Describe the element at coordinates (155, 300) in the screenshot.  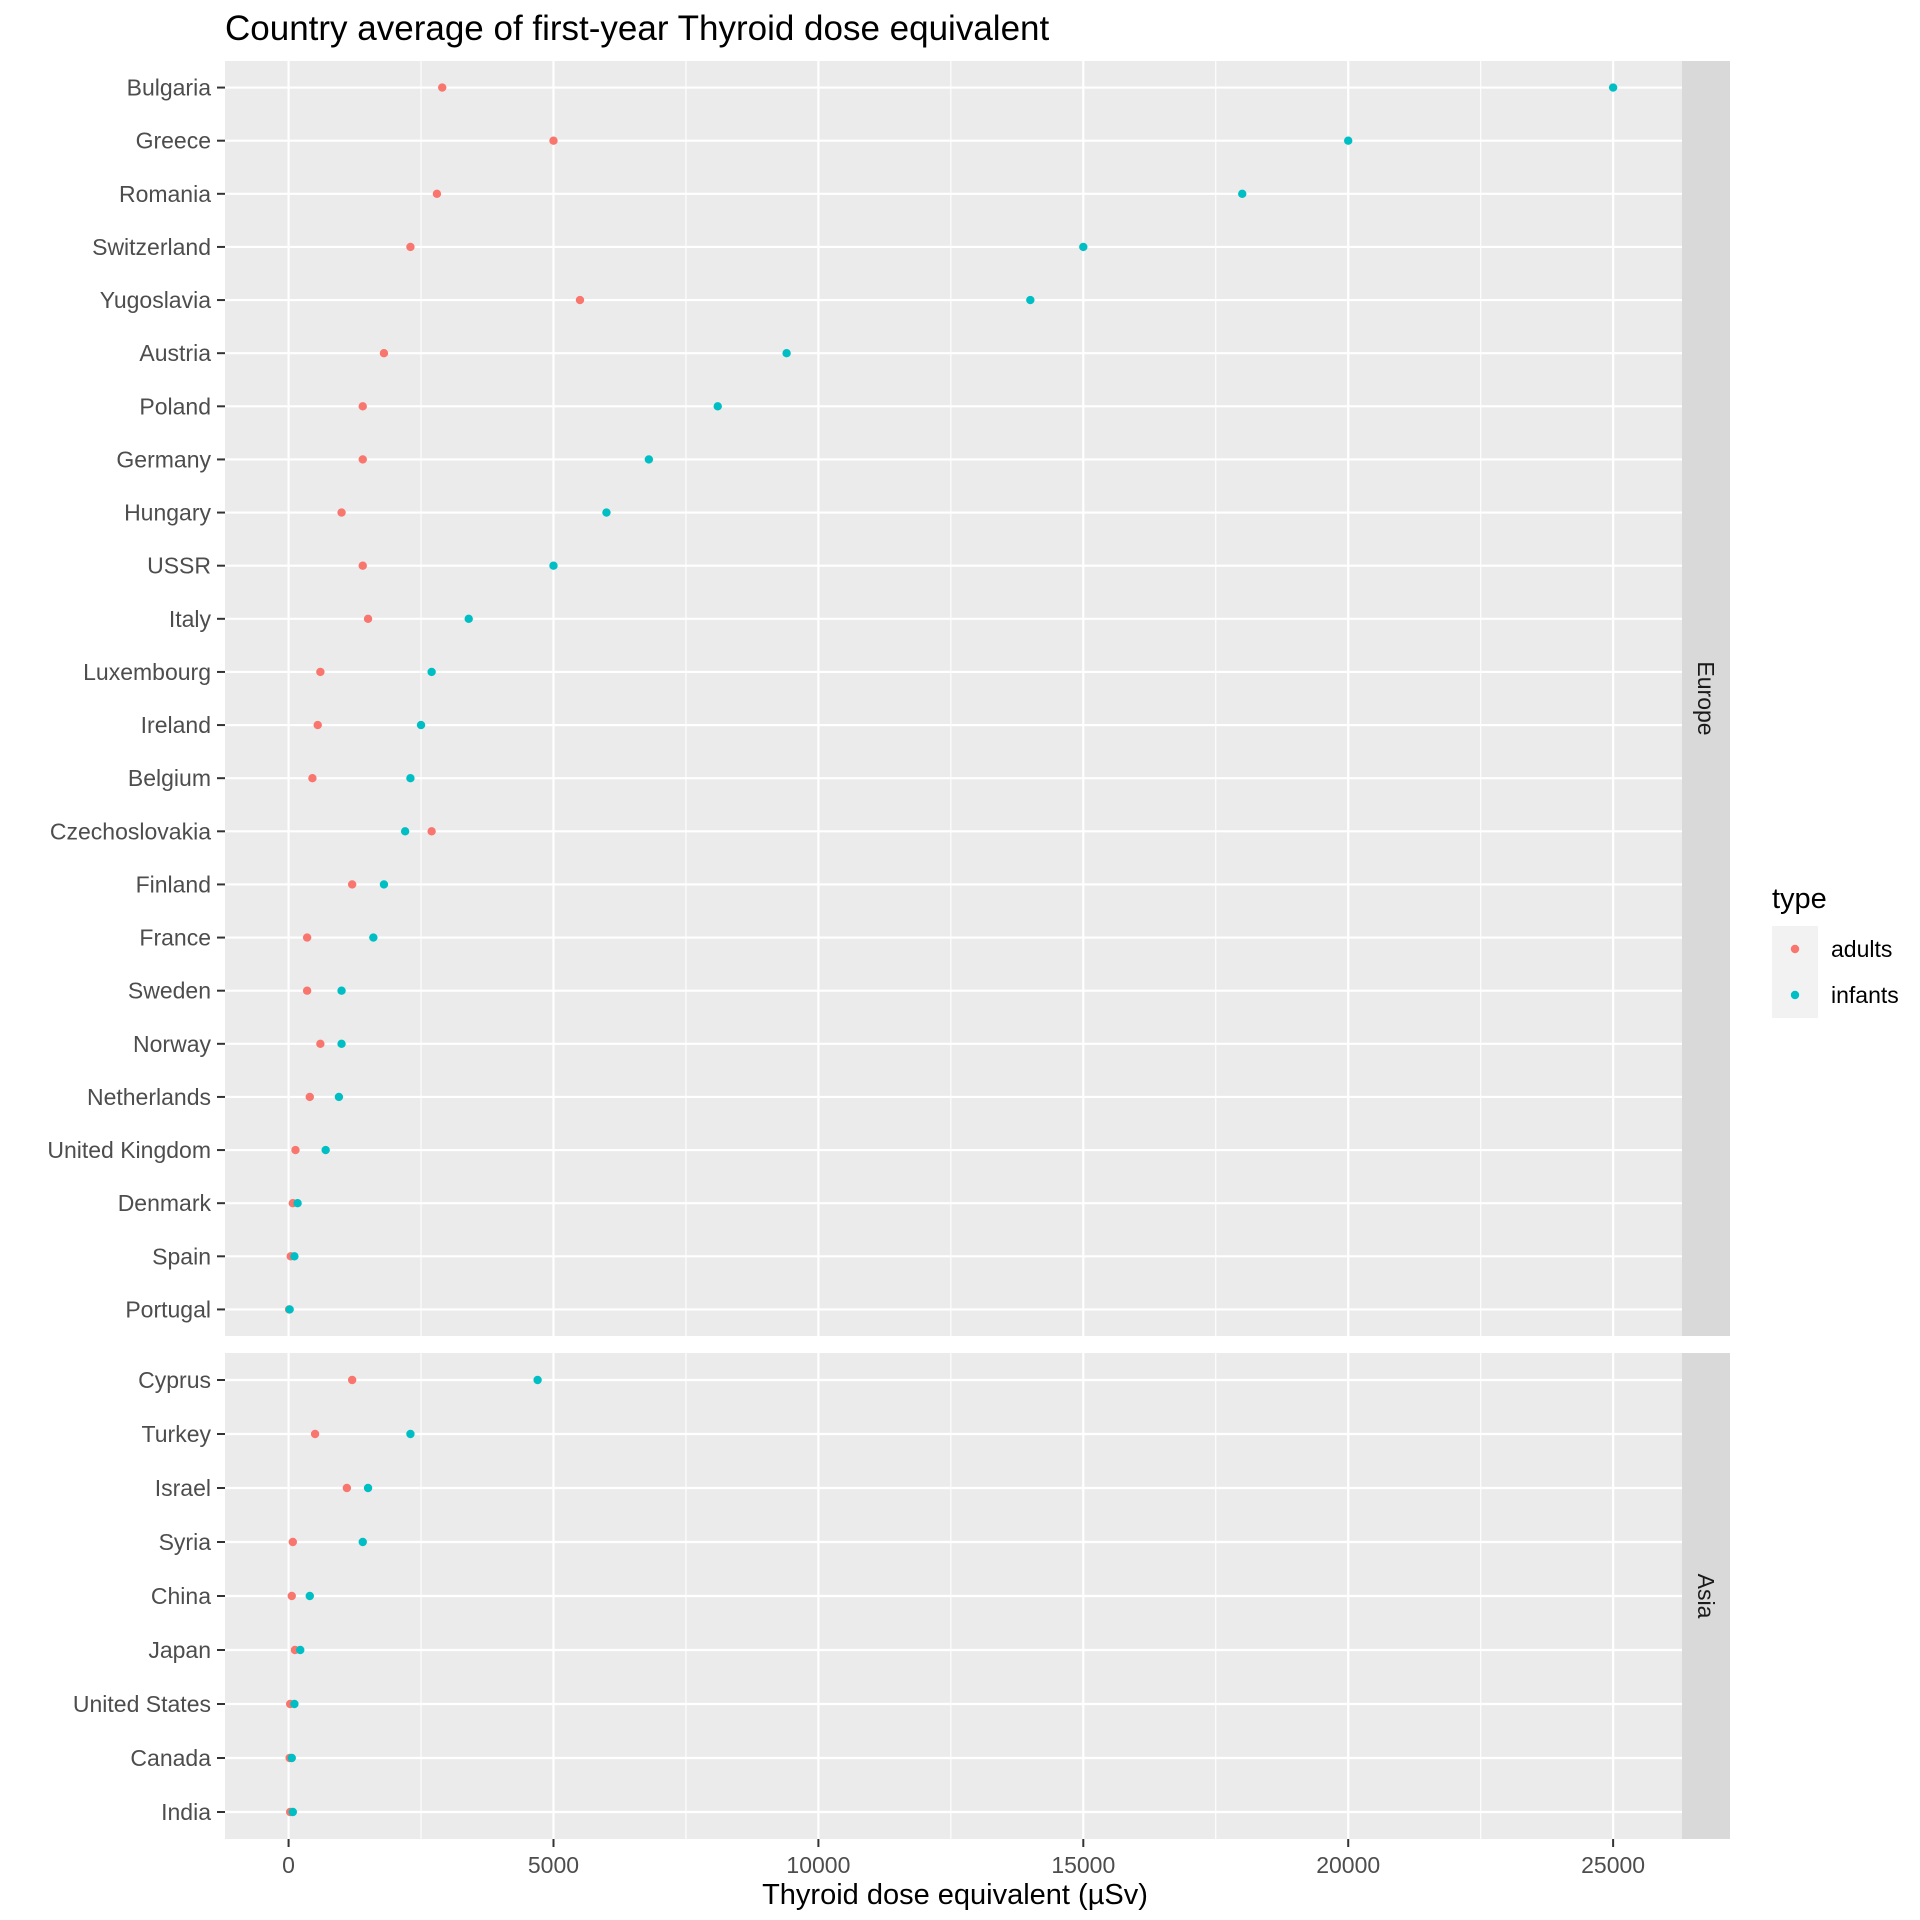
I see `y-tick-label: Yugoslavia` at that location.